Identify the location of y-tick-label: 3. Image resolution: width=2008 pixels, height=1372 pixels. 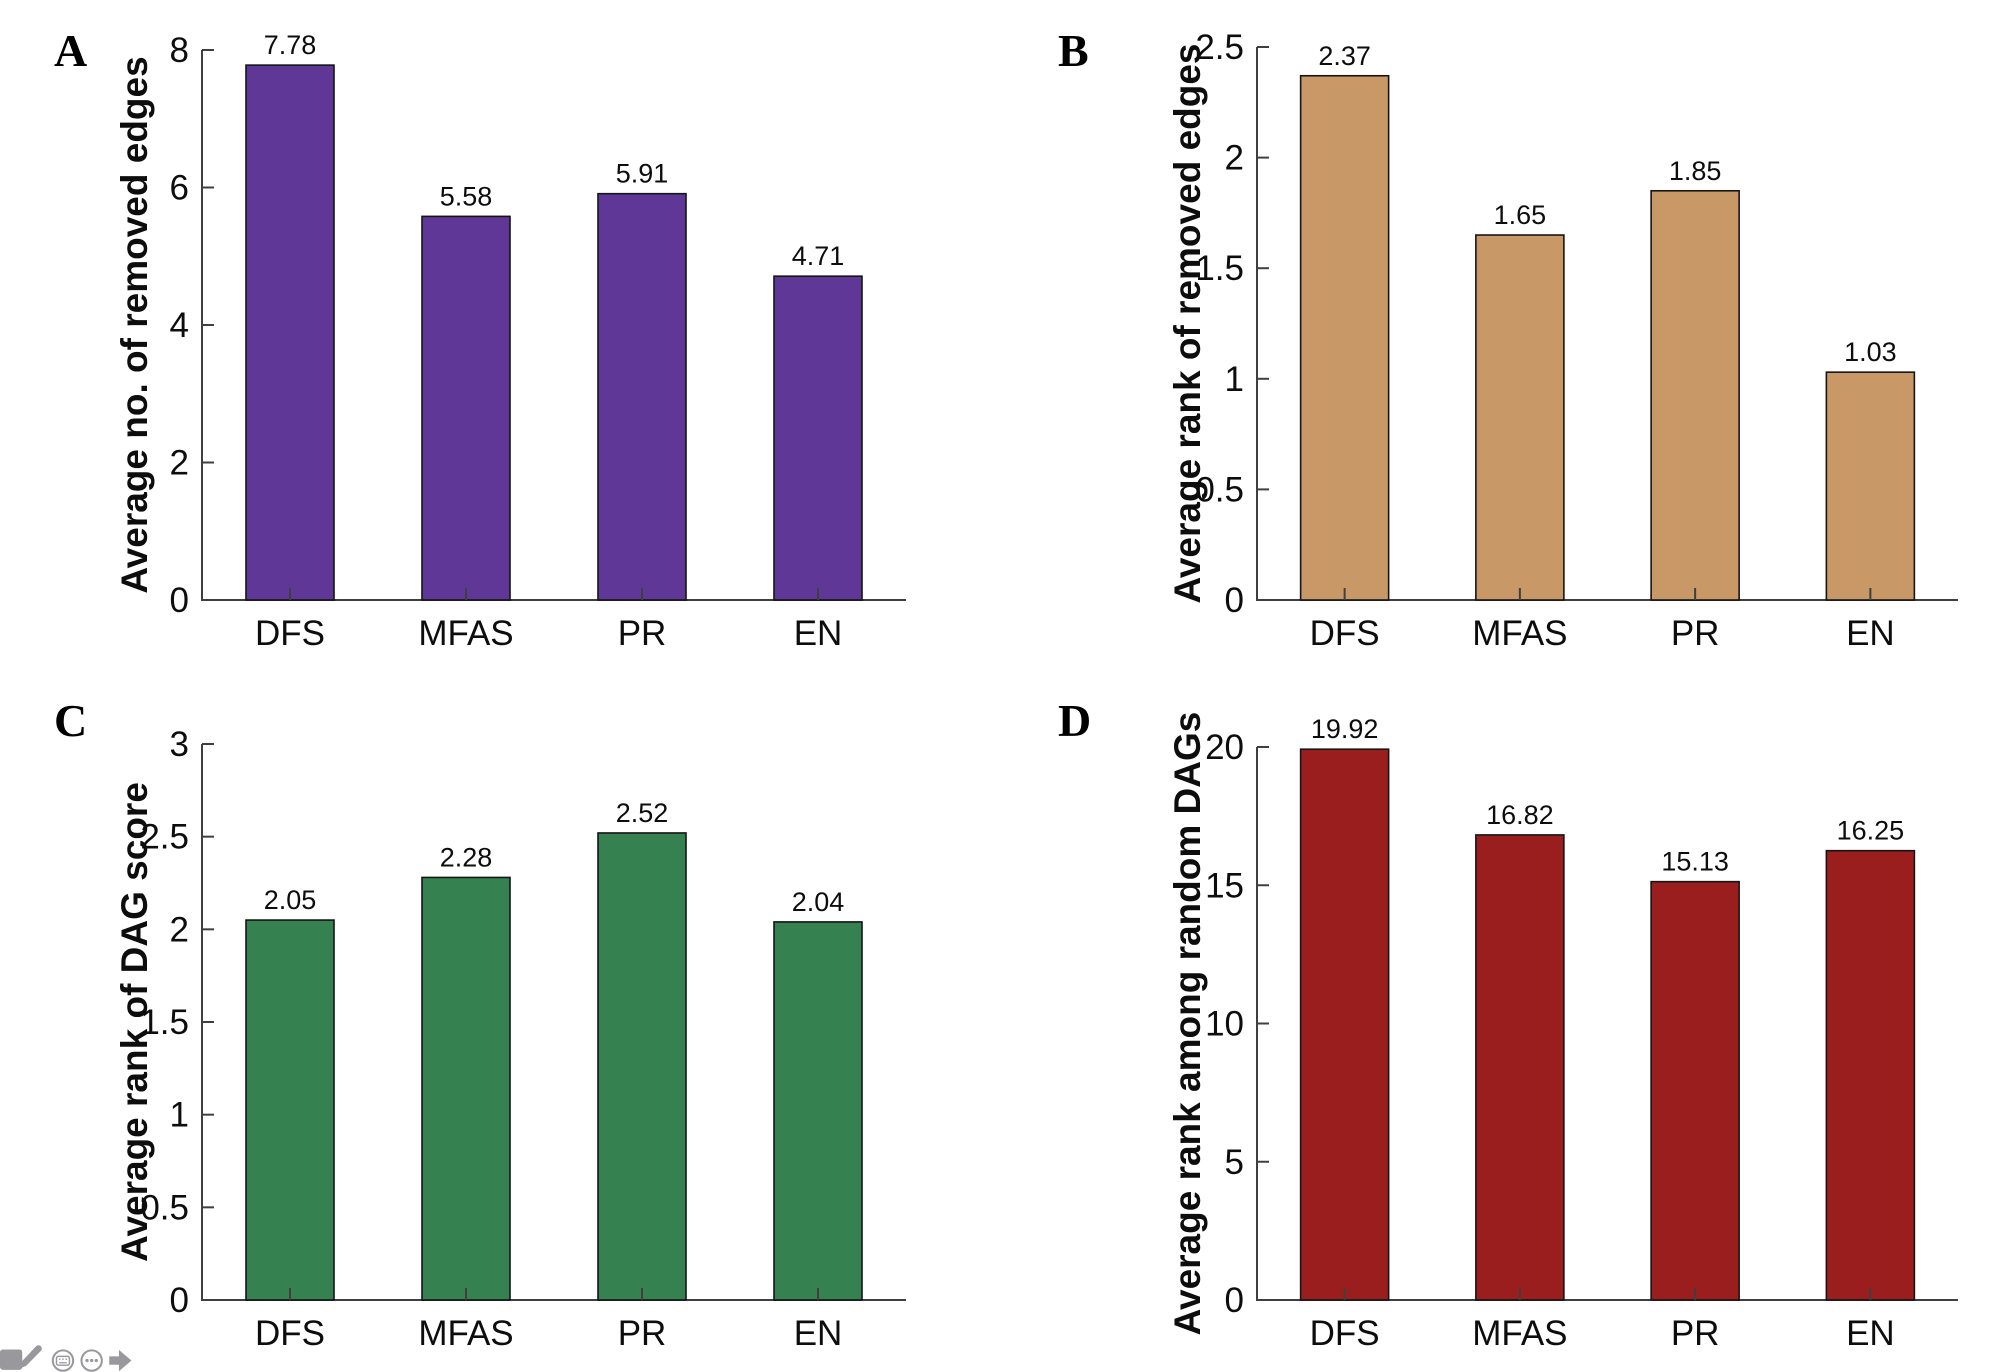
(179, 744).